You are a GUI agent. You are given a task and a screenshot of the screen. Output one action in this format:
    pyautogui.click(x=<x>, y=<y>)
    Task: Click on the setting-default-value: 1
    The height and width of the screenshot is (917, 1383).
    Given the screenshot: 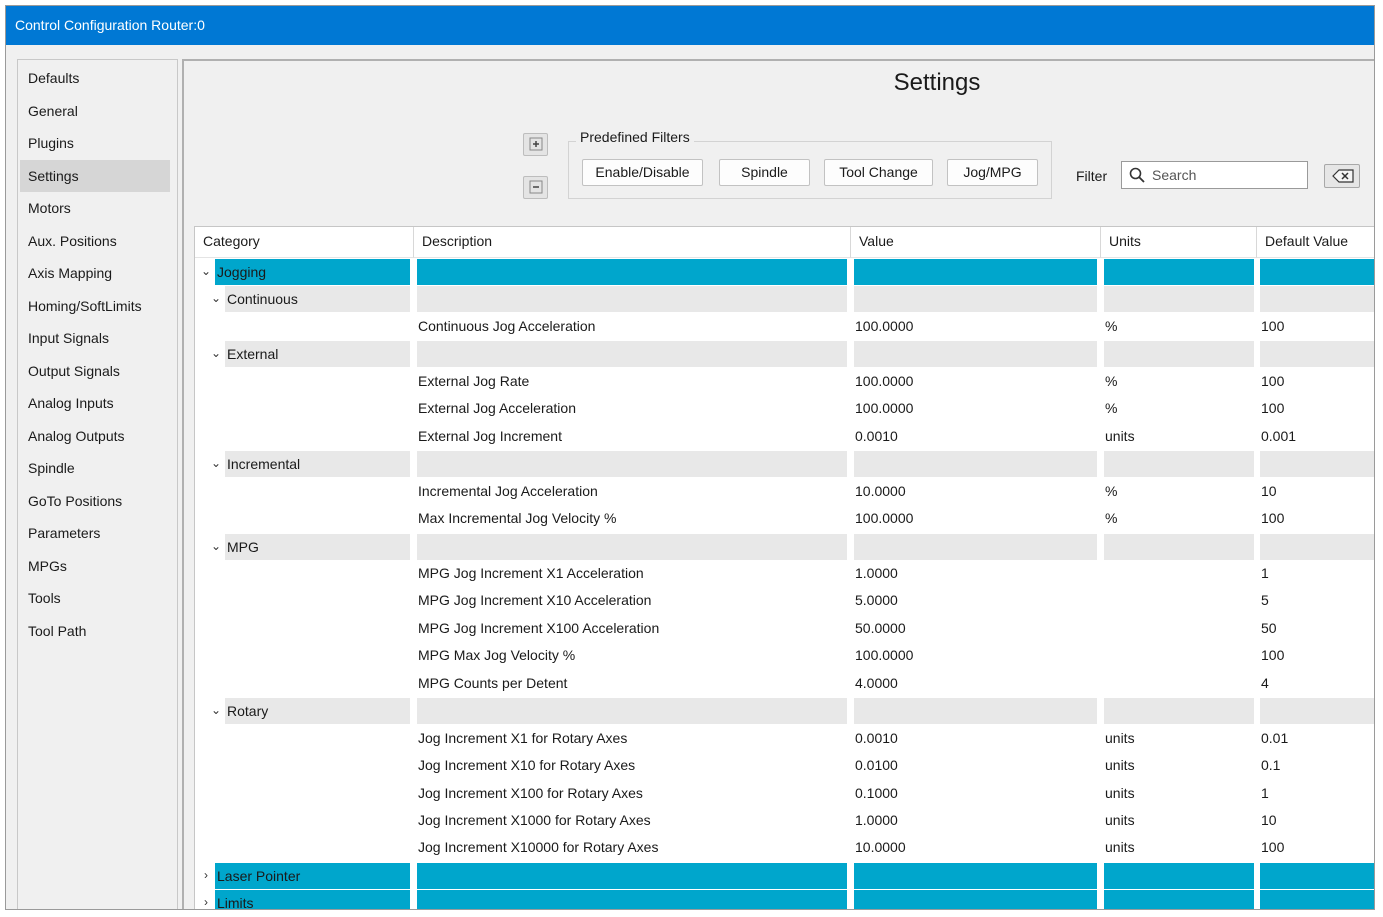 What is the action you would take?
    pyautogui.click(x=1265, y=572)
    